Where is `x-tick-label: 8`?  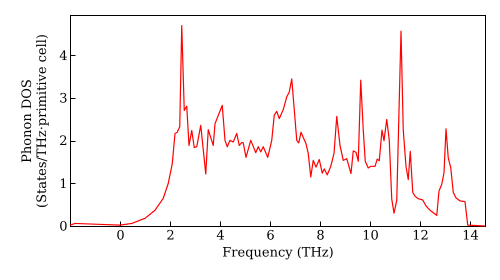 x-tick-label: 8 is located at coordinates (320, 236).